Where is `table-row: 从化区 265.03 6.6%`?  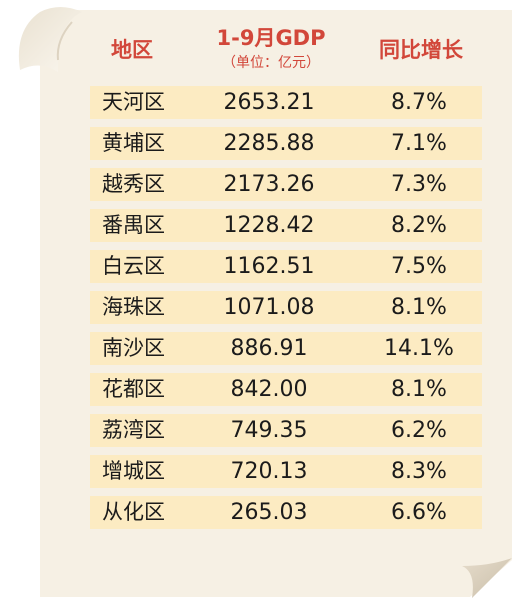 table-row: 从化区 265.03 6.6% is located at coordinates (286, 512).